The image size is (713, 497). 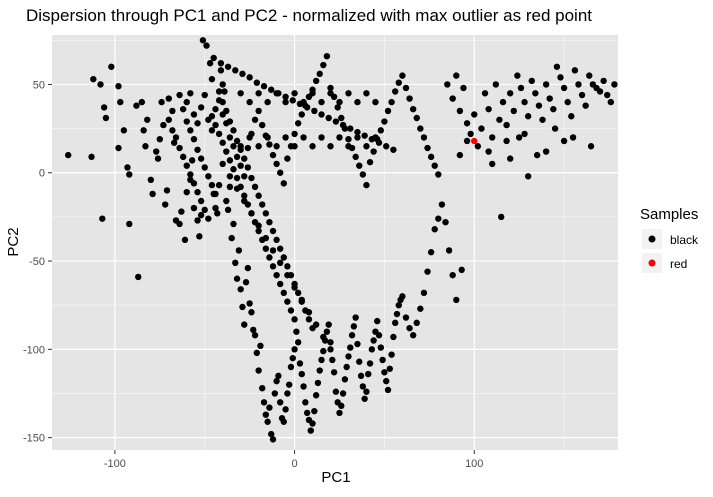 I want to click on y-tick-label: -150, so click(x=34, y=439).